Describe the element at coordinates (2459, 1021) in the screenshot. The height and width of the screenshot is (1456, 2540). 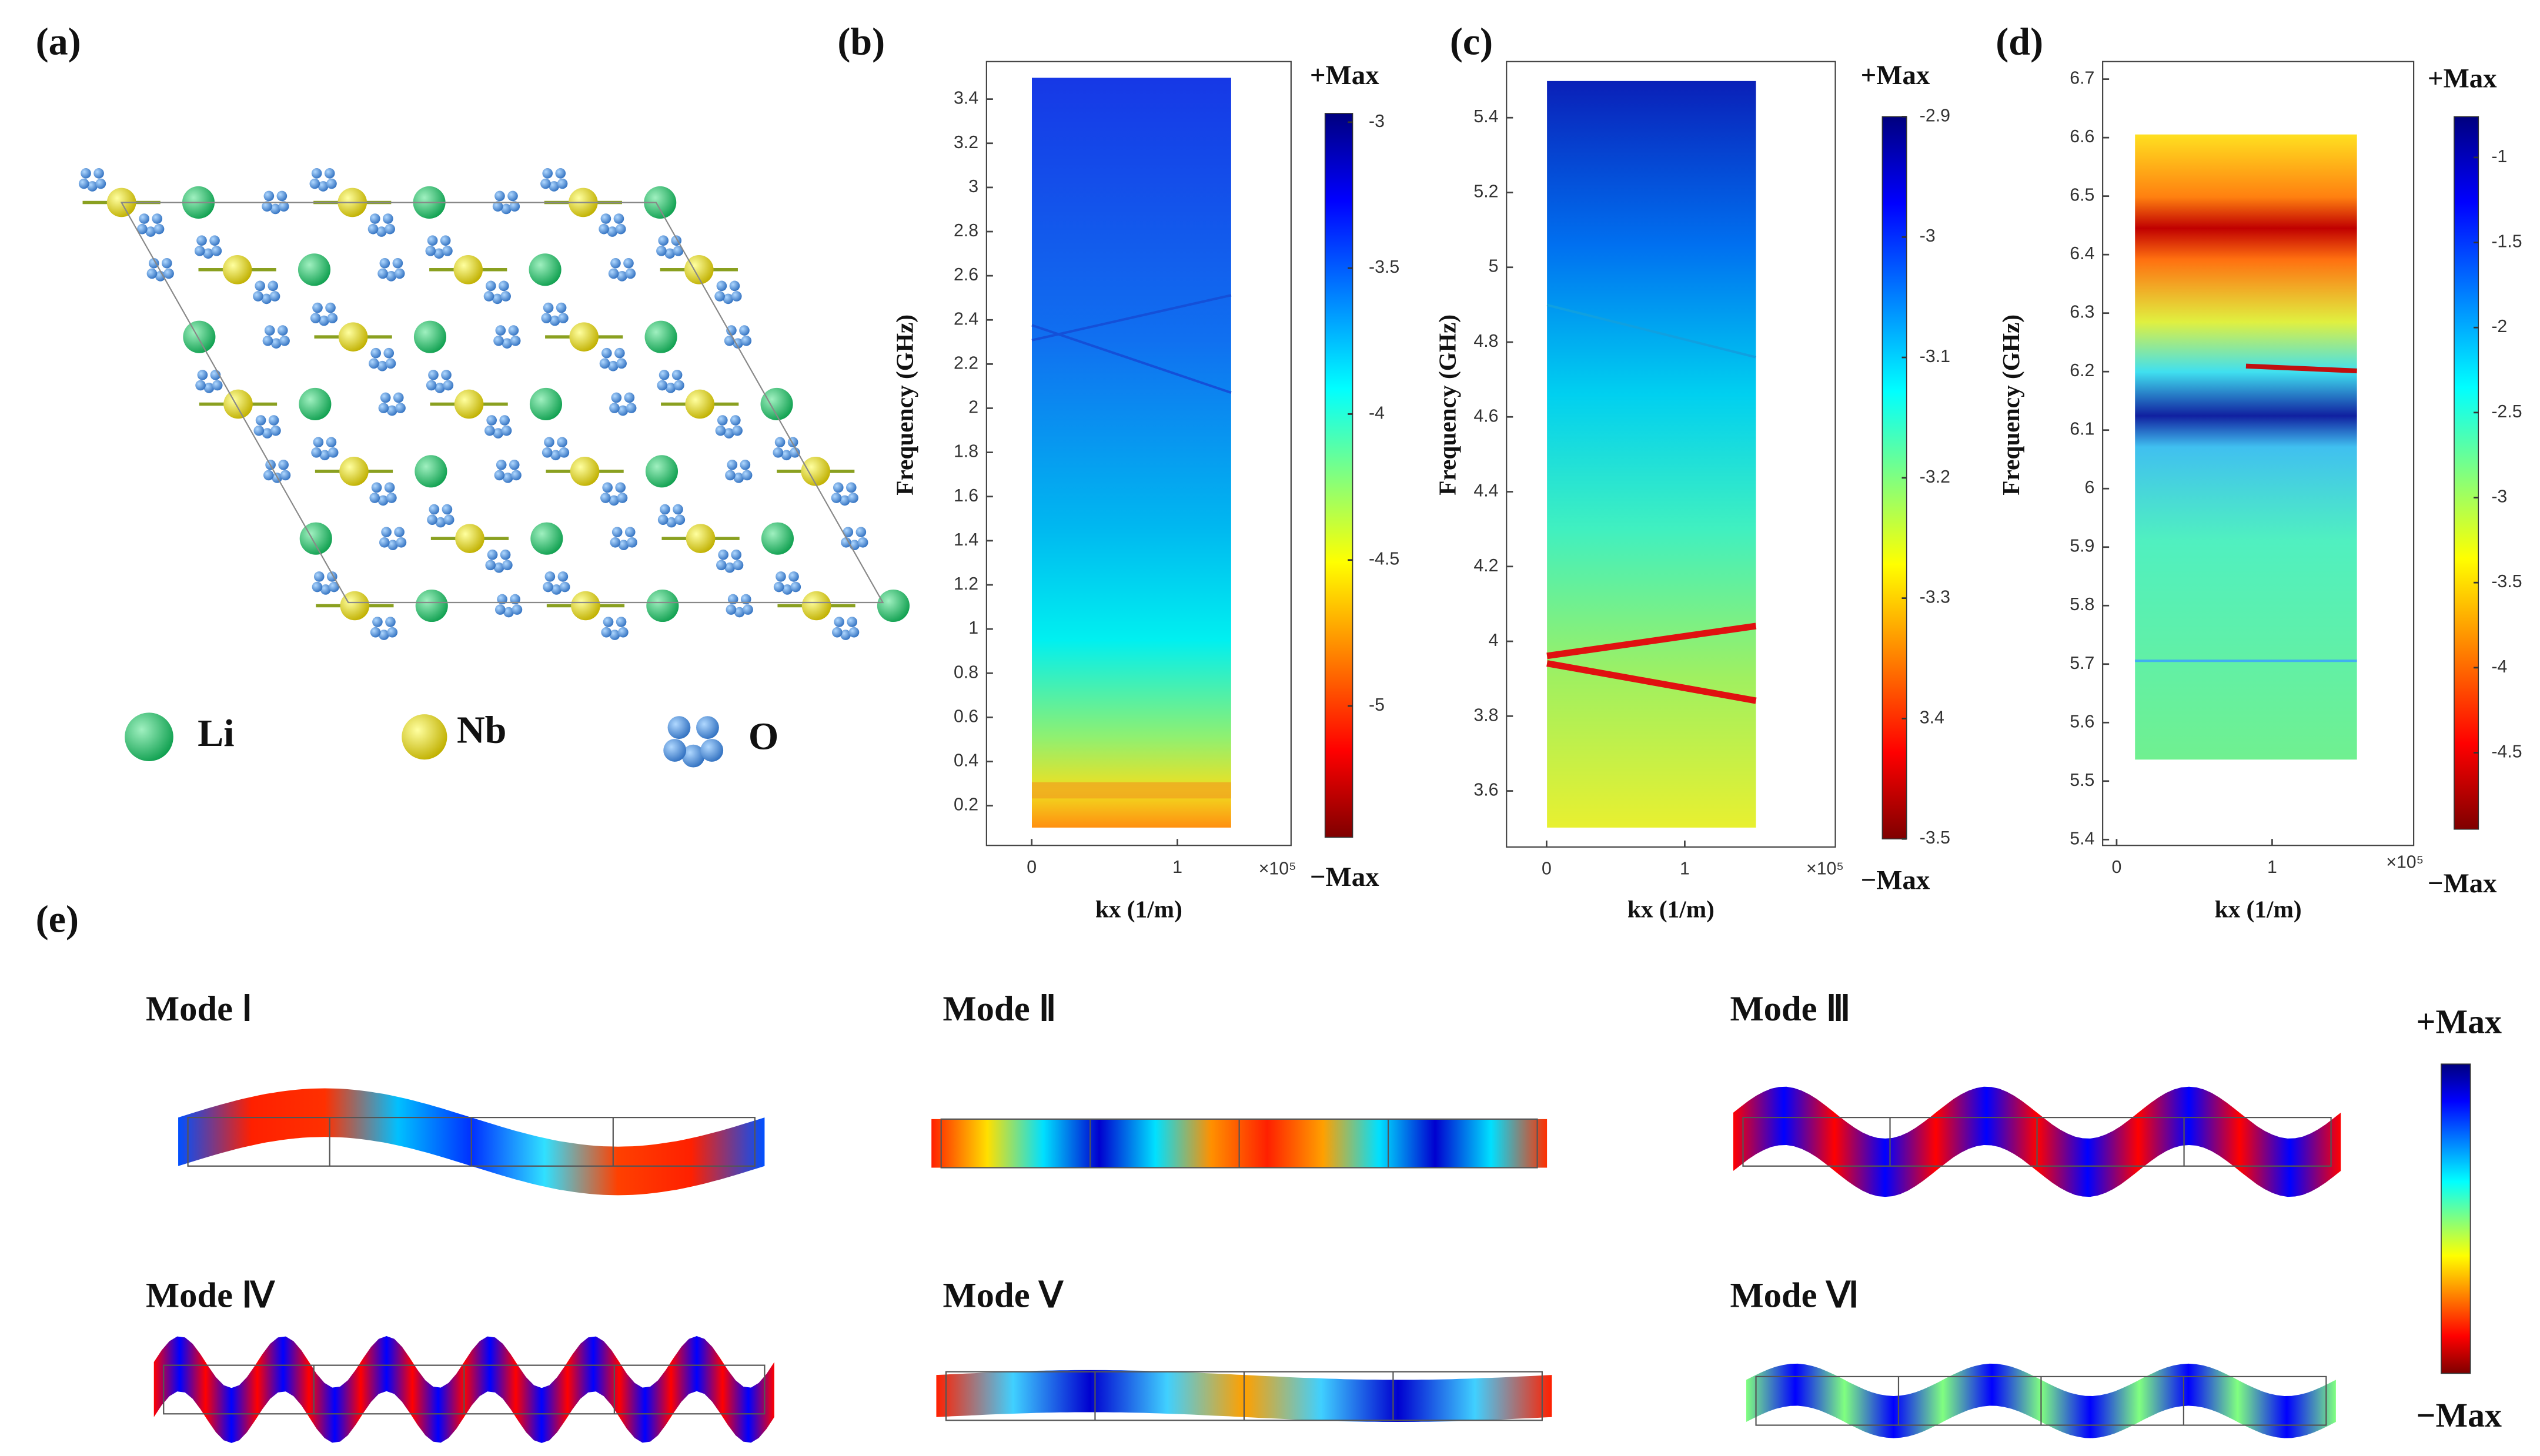
I see `mode-colorbar-max: +Max` at that location.